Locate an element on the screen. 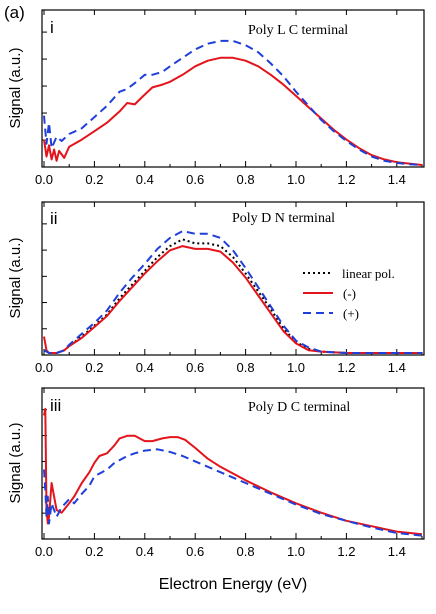 The width and height of the screenshot is (436, 614). legend-minus-label: (-) is located at coordinates (349, 293).